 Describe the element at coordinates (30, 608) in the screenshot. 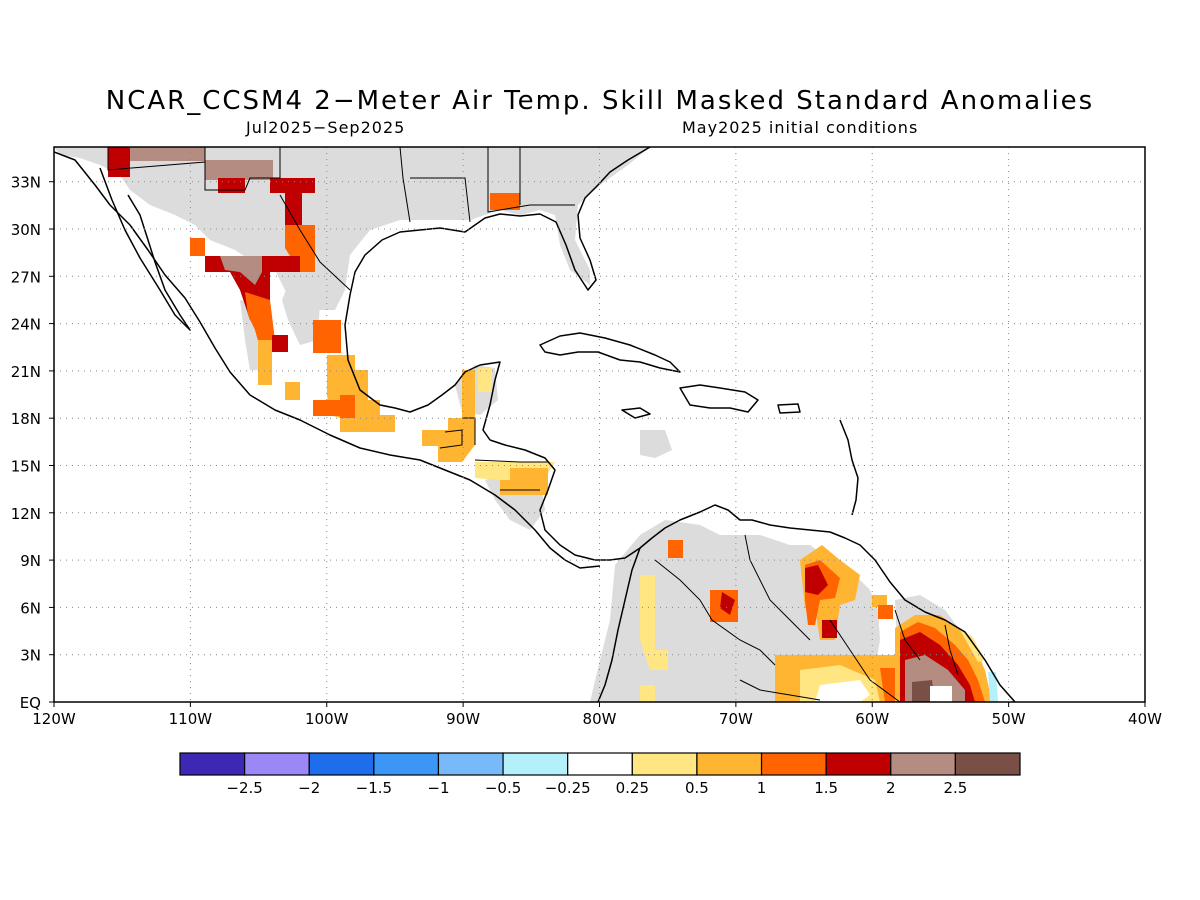

I see `lat-tick-label: 6N` at that location.